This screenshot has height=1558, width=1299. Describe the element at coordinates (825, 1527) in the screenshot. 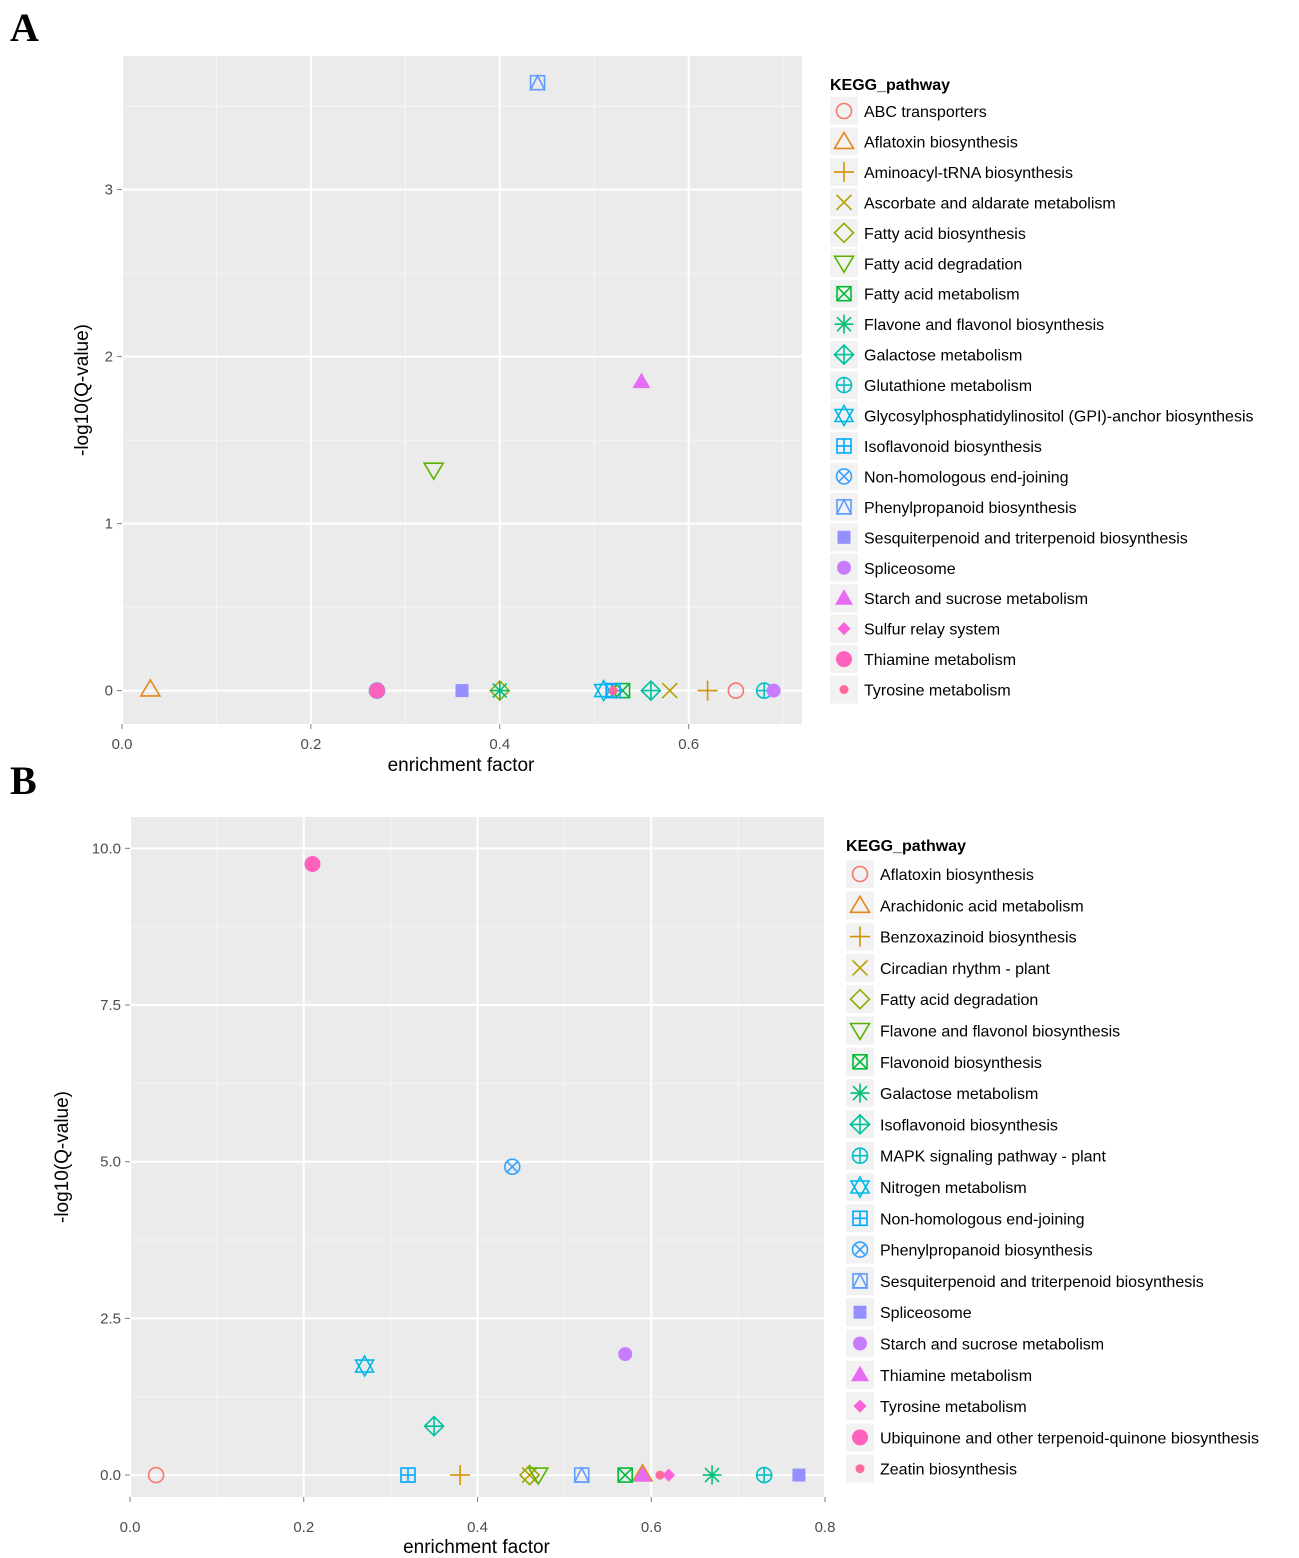

I see `panel-b-xtick-label: 0.8` at that location.